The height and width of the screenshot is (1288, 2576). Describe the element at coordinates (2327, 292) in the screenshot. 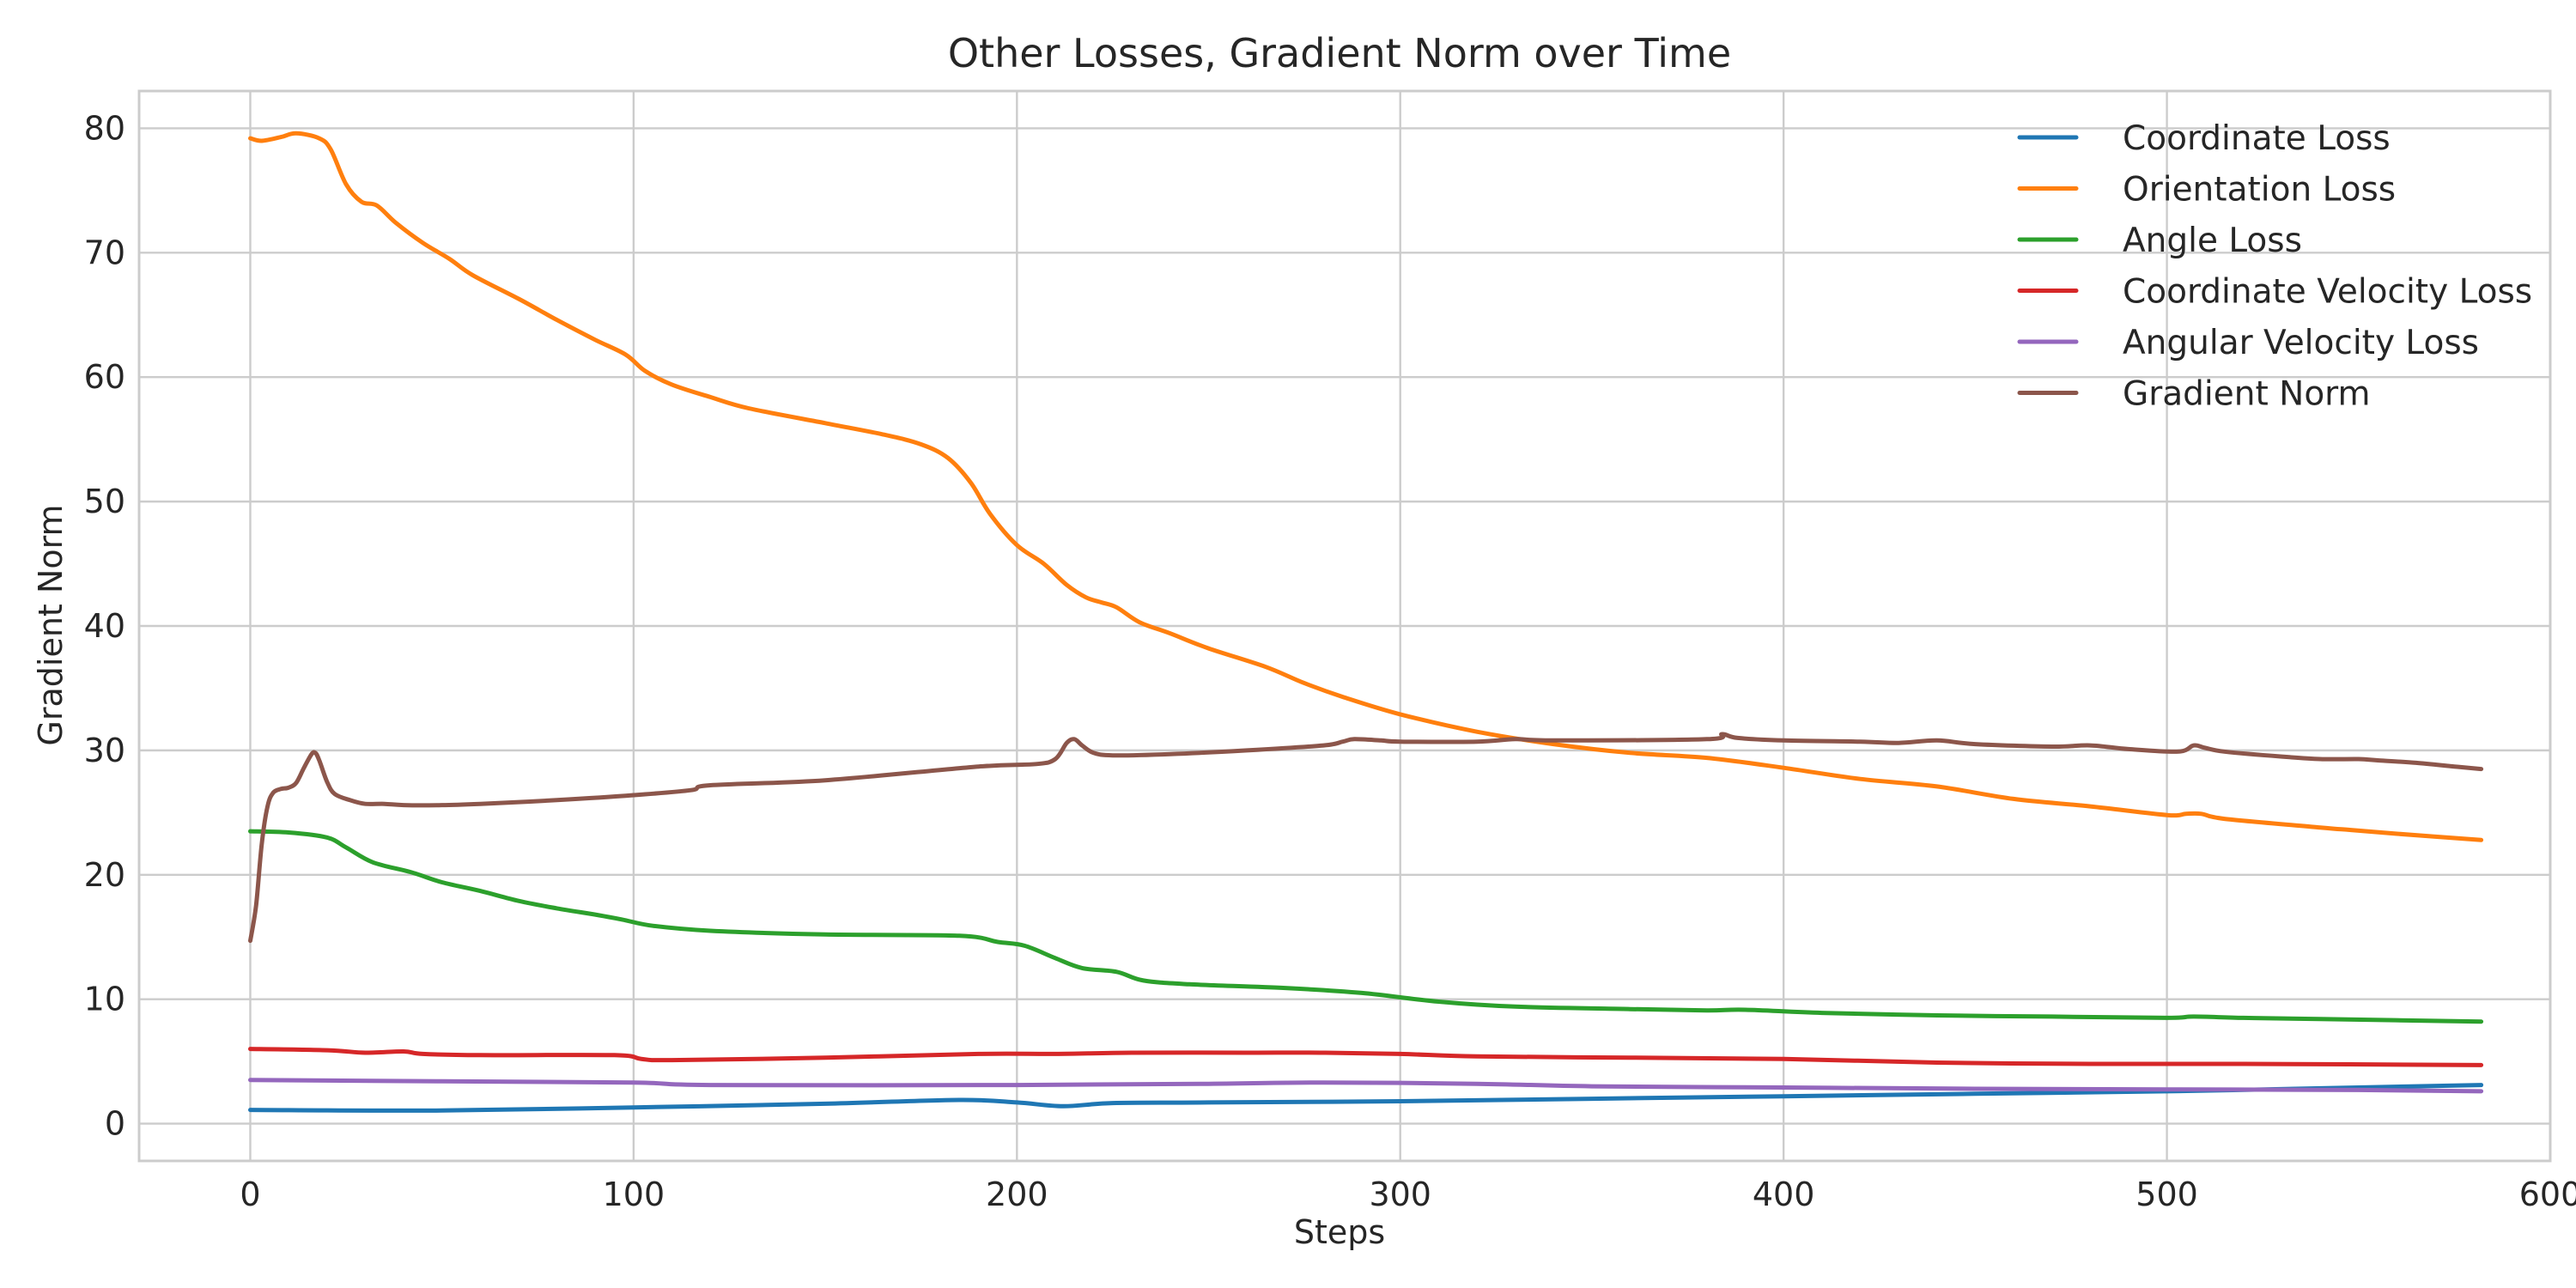

I see `legend-label: Coordinate Velocity Loss` at that location.